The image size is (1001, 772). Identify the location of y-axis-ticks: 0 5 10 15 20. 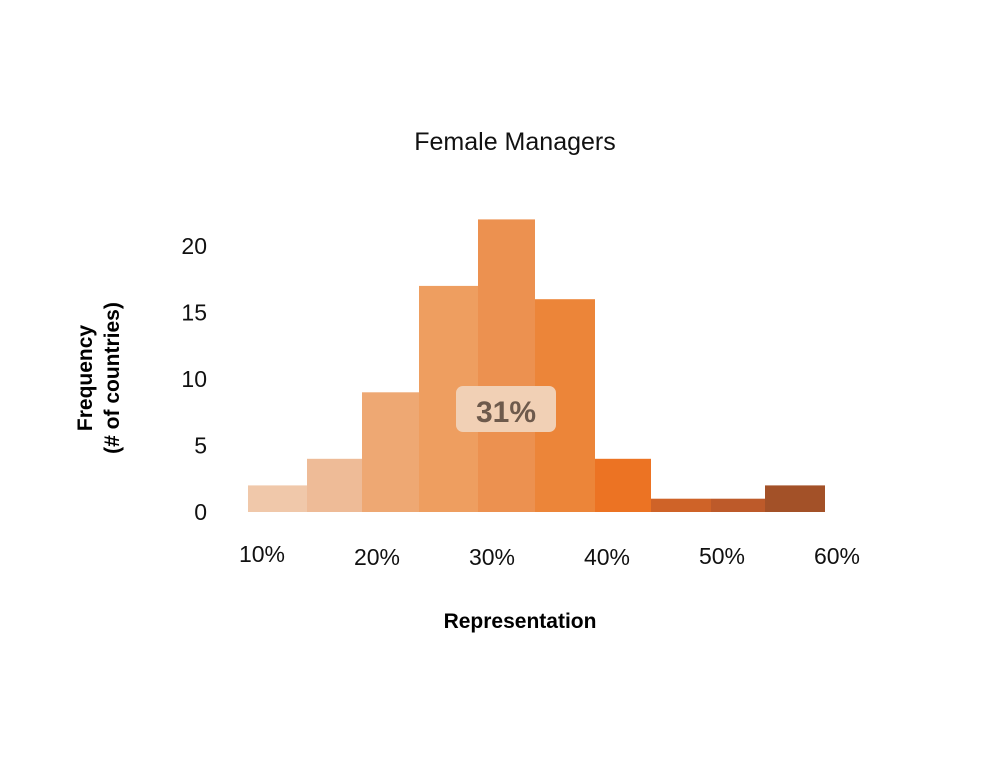
(194, 379).